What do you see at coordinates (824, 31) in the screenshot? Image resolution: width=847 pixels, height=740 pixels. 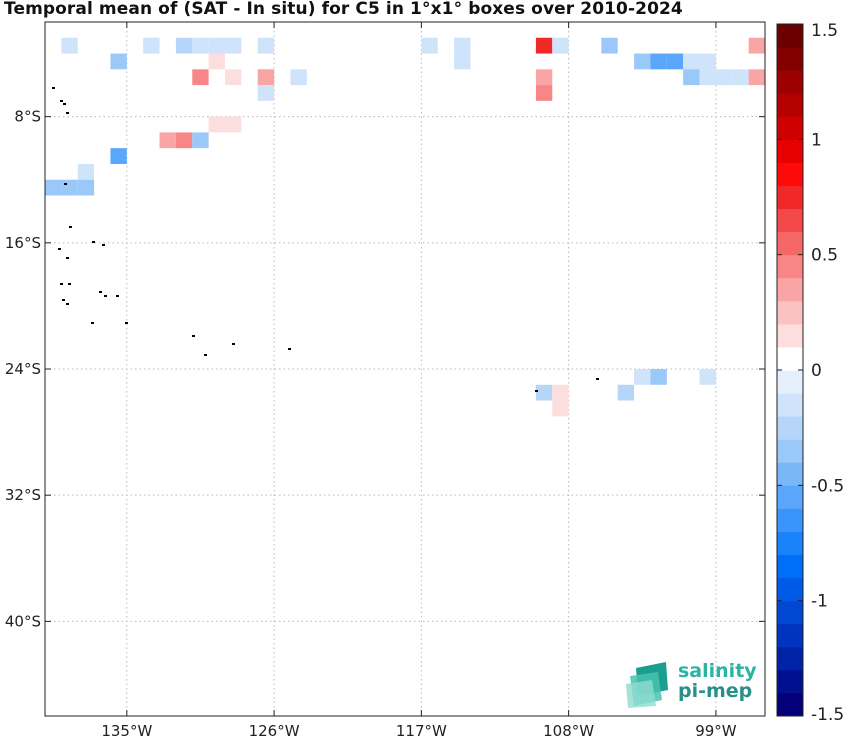 I see `colorbar-tick-label: 1.5` at bounding box center [824, 31].